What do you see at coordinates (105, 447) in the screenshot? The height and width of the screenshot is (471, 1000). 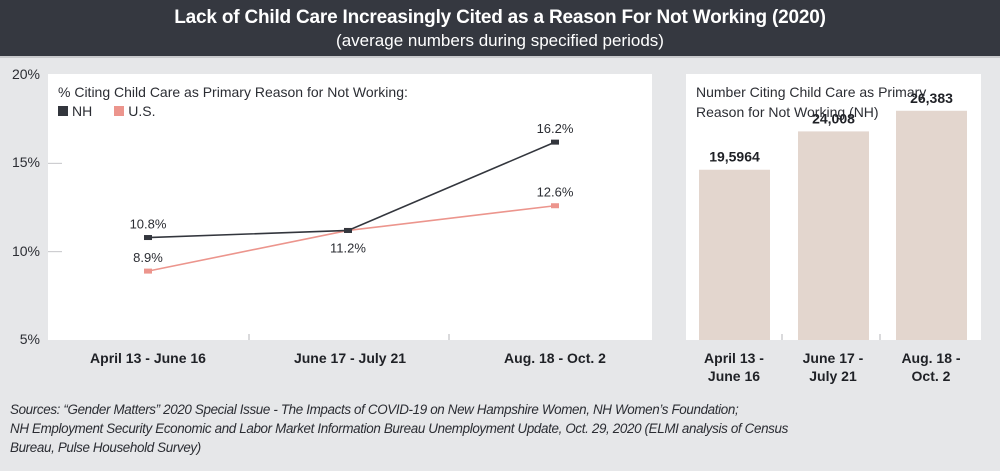 I see `sources-line: Bureau, Pulse Household Survey)` at bounding box center [105, 447].